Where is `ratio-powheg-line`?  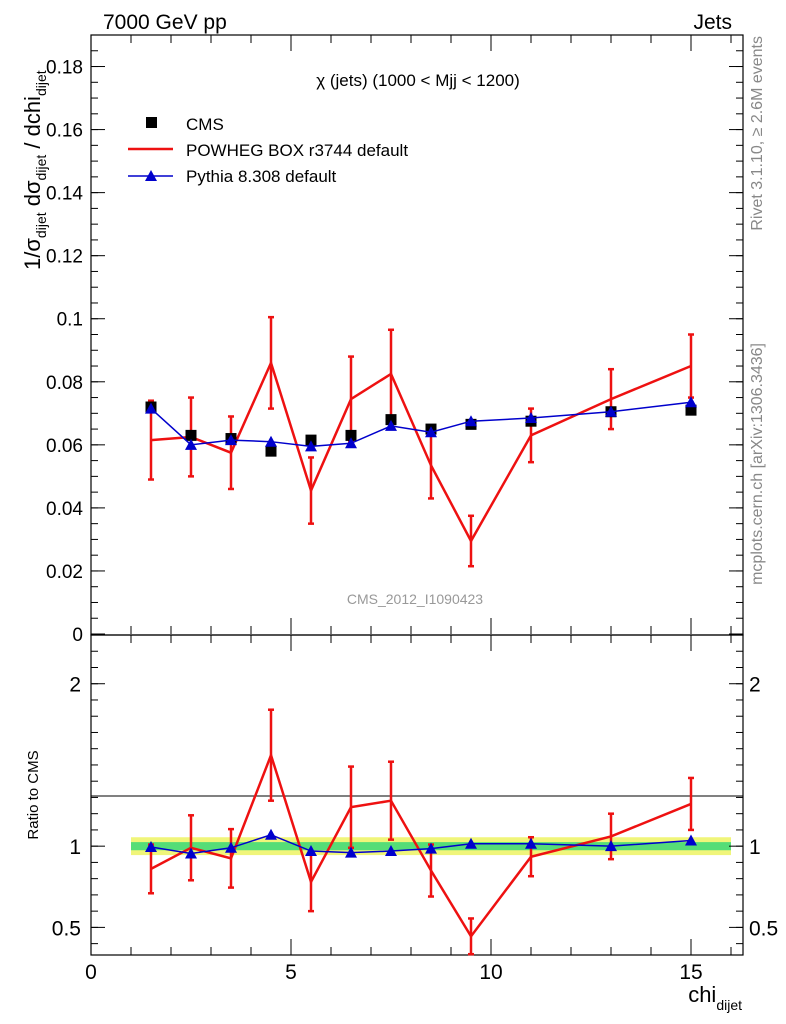
ratio-powheg-line is located at coordinates (421, 845).